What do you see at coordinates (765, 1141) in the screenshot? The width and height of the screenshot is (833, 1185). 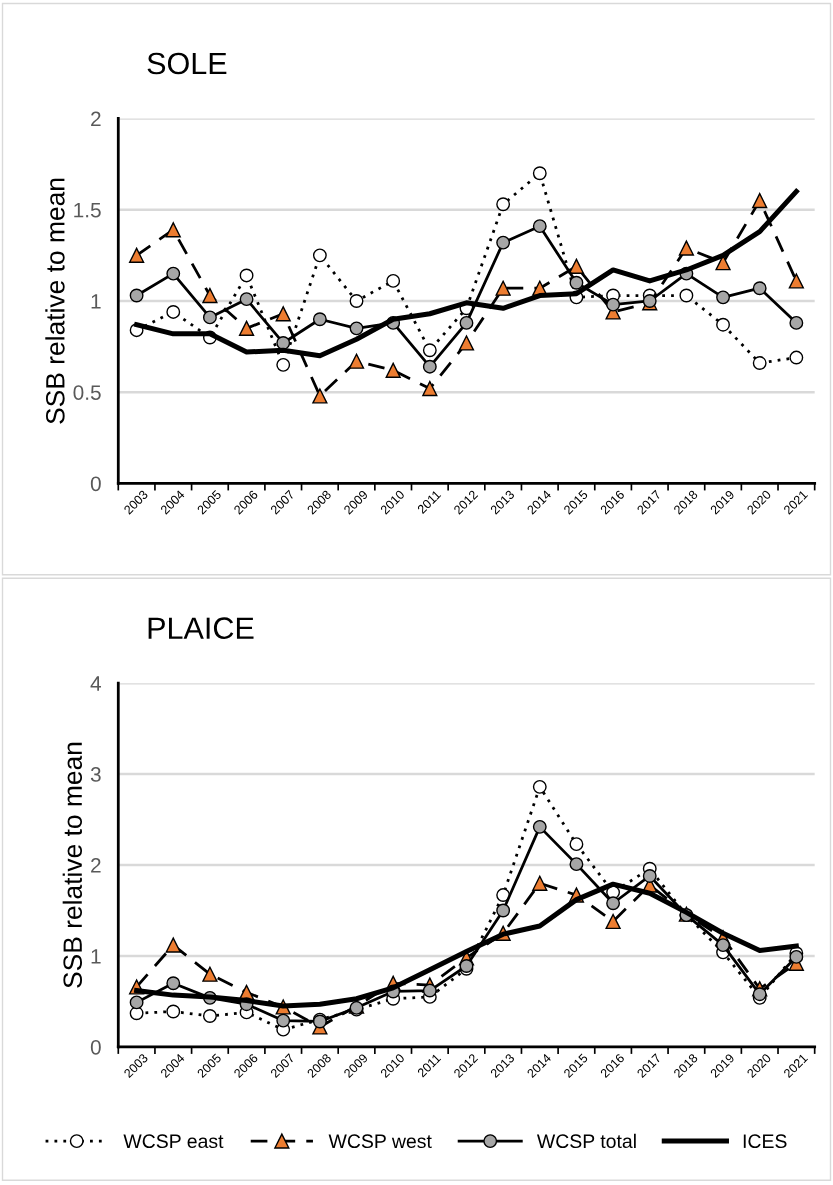 I see `legend-label: ICES` at bounding box center [765, 1141].